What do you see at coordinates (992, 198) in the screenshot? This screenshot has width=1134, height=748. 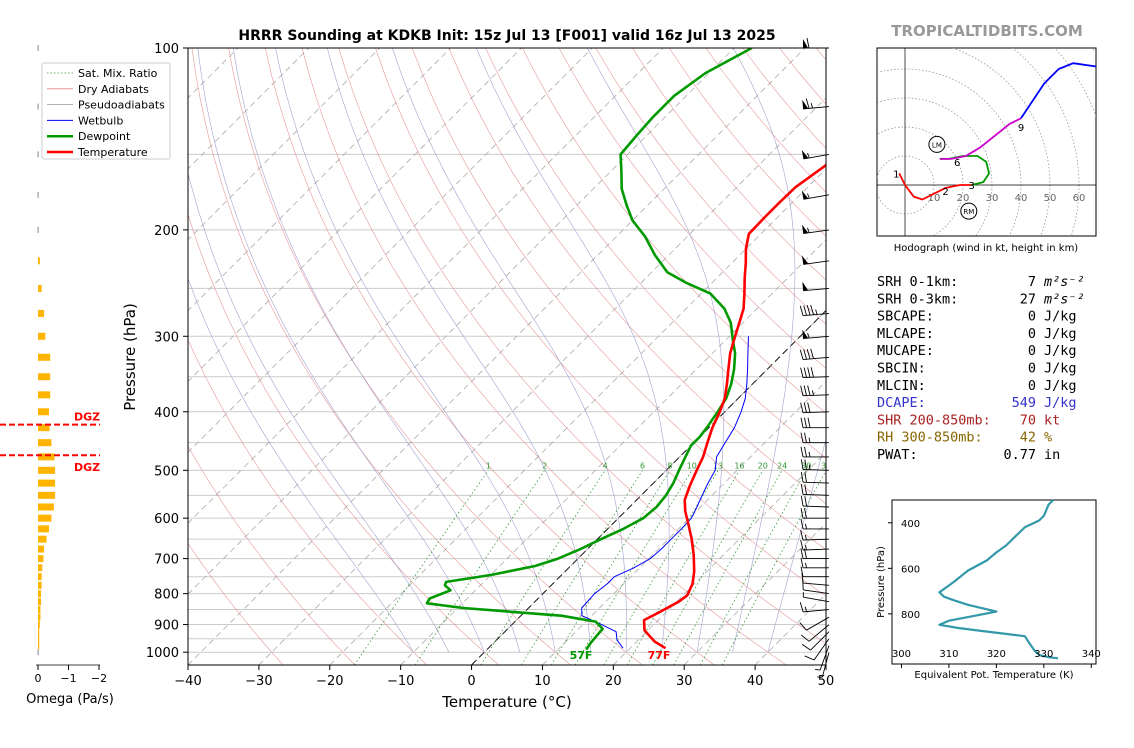 I see `hodo-ring-label: 30` at bounding box center [992, 198].